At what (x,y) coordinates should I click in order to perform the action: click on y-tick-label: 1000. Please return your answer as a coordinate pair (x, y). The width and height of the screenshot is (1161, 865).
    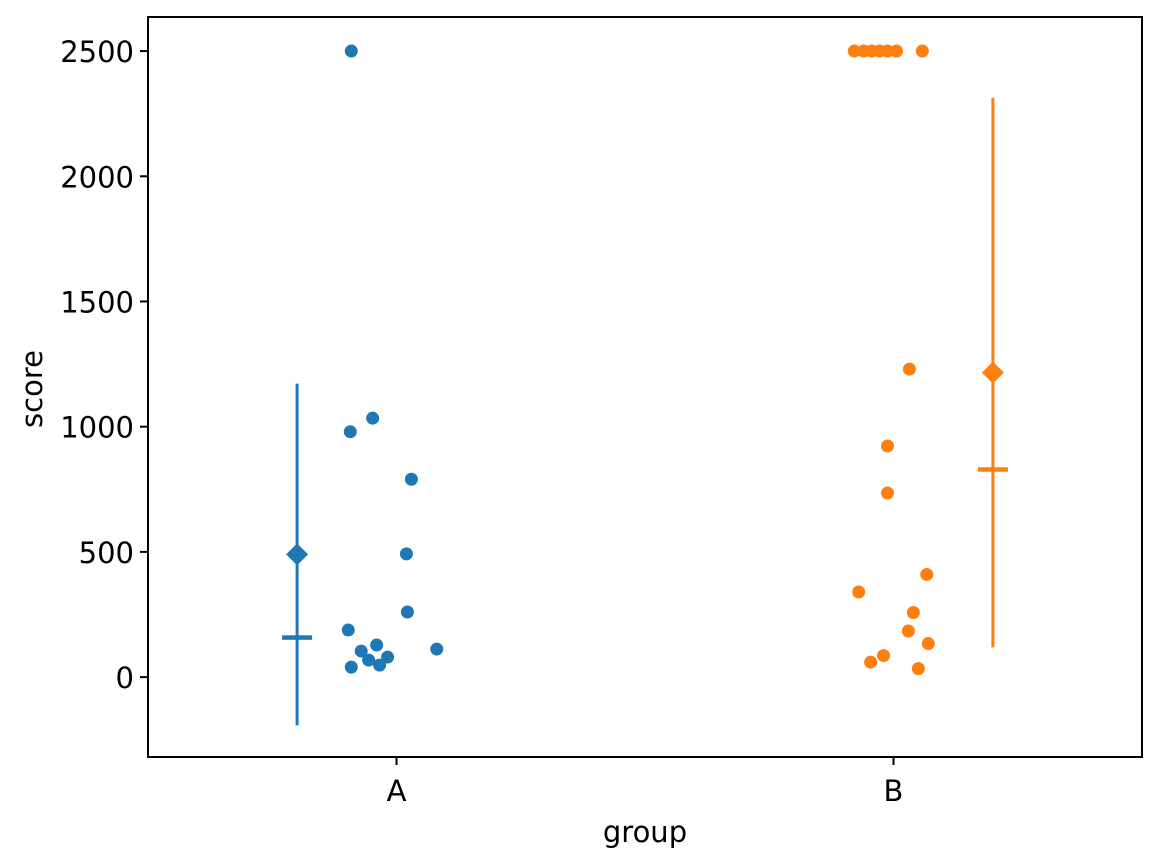
    Looking at the image, I should click on (97, 428).